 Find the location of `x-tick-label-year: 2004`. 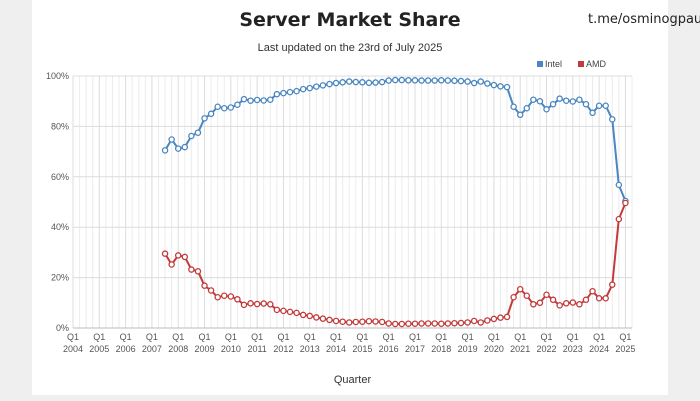

x-tick-label-year: 2004 is located at coordinates (73, 349).